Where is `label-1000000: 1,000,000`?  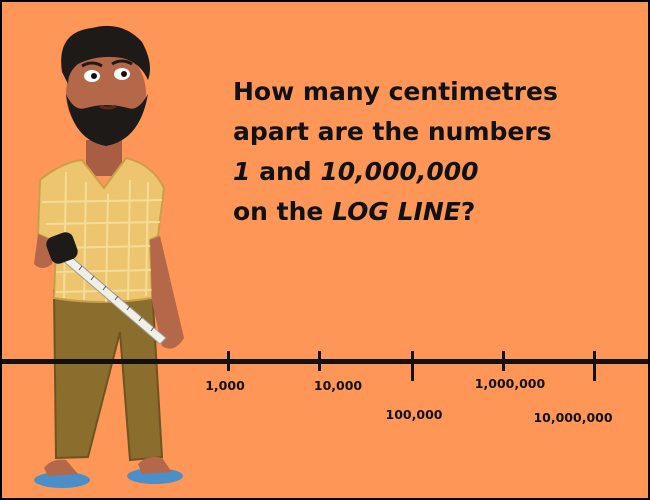 label-1000000: 1,000,000 is located at coordinates (510, 383).